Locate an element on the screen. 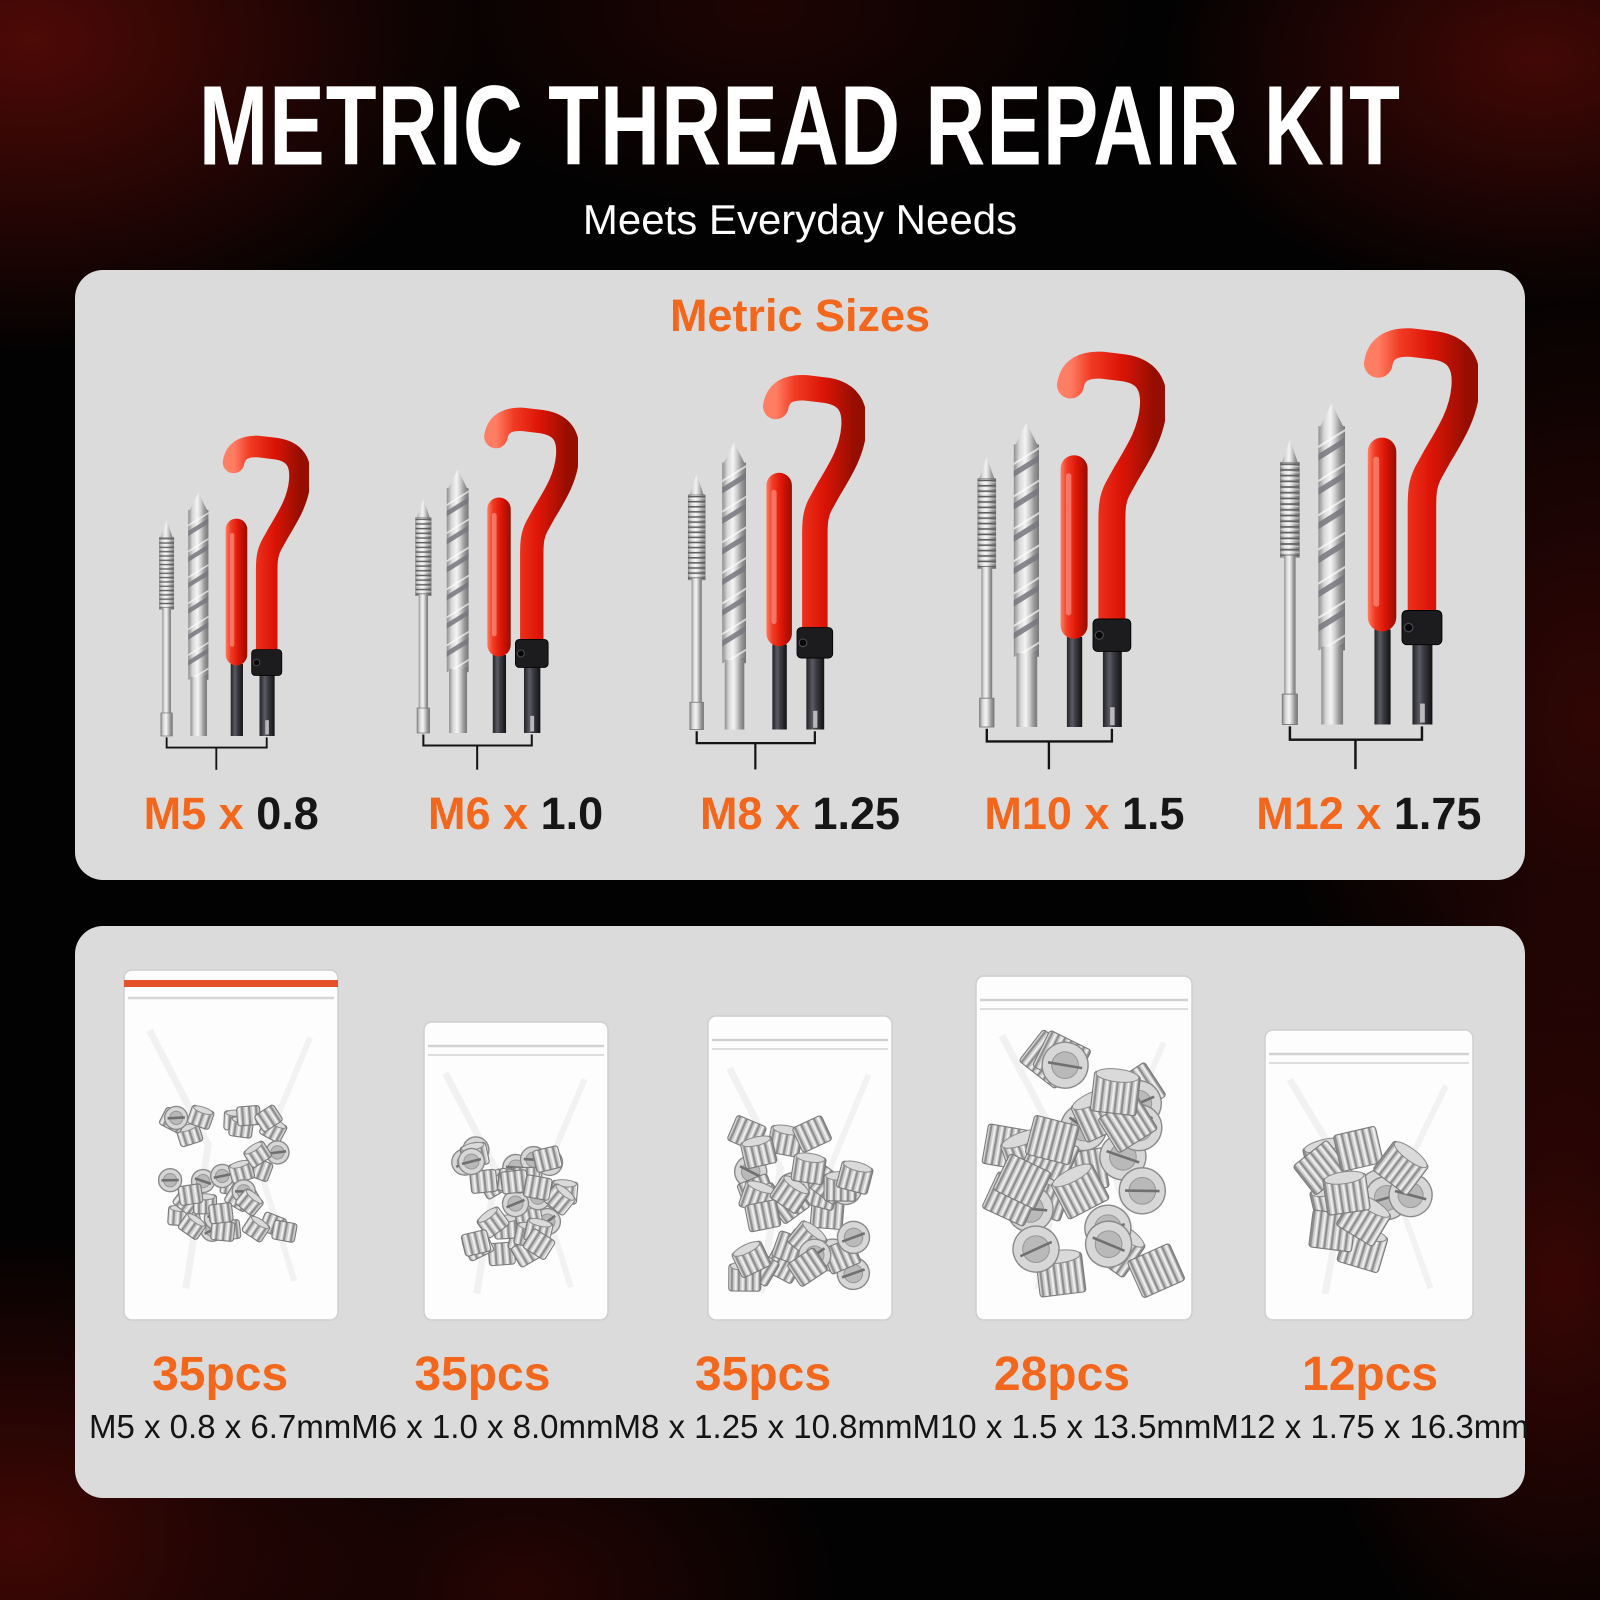 The image size is (1600, 1600). insert-dims: M5 x 0.8 x 6.7mm is located at coordinates (220, 1426).